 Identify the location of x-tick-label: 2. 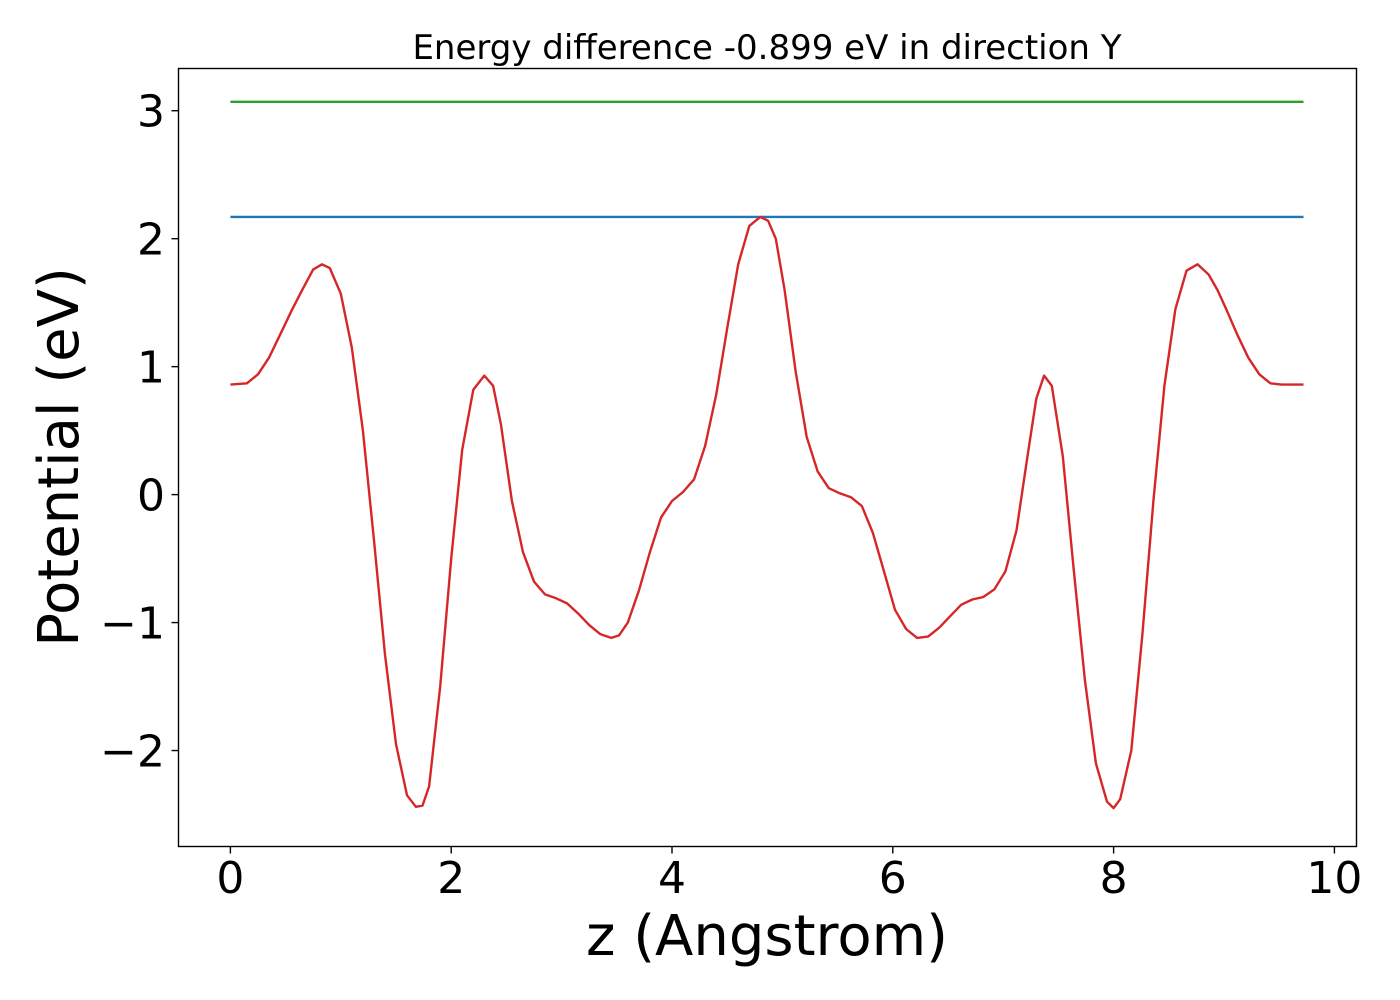
(451, 878).